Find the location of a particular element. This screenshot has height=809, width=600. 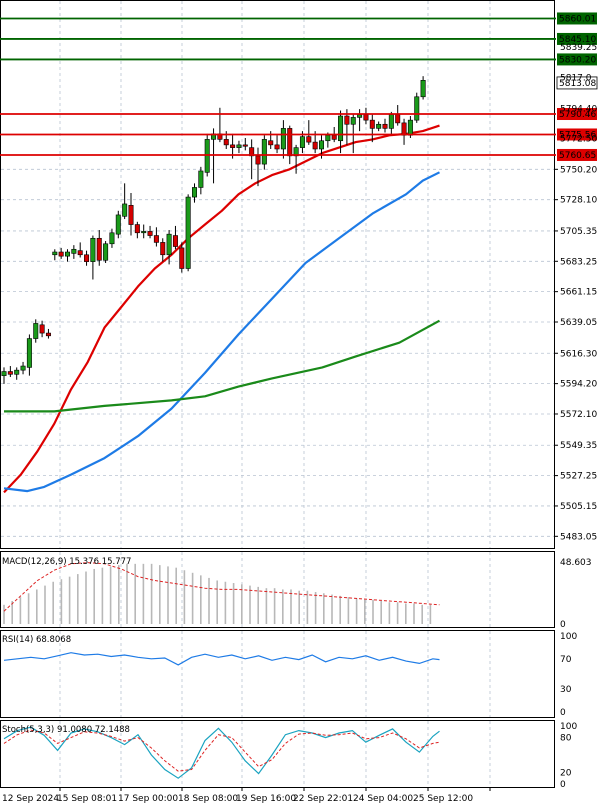

stoch-label: Stoch(5,3,3) 91.0080 72.1488 is located at coordinates (66, 730).